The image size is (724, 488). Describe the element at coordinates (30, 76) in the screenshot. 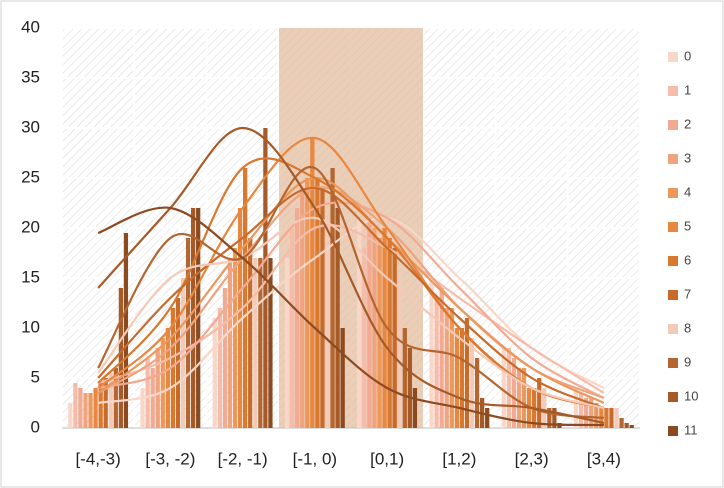

I see `y-tick-label: 35` at that location.